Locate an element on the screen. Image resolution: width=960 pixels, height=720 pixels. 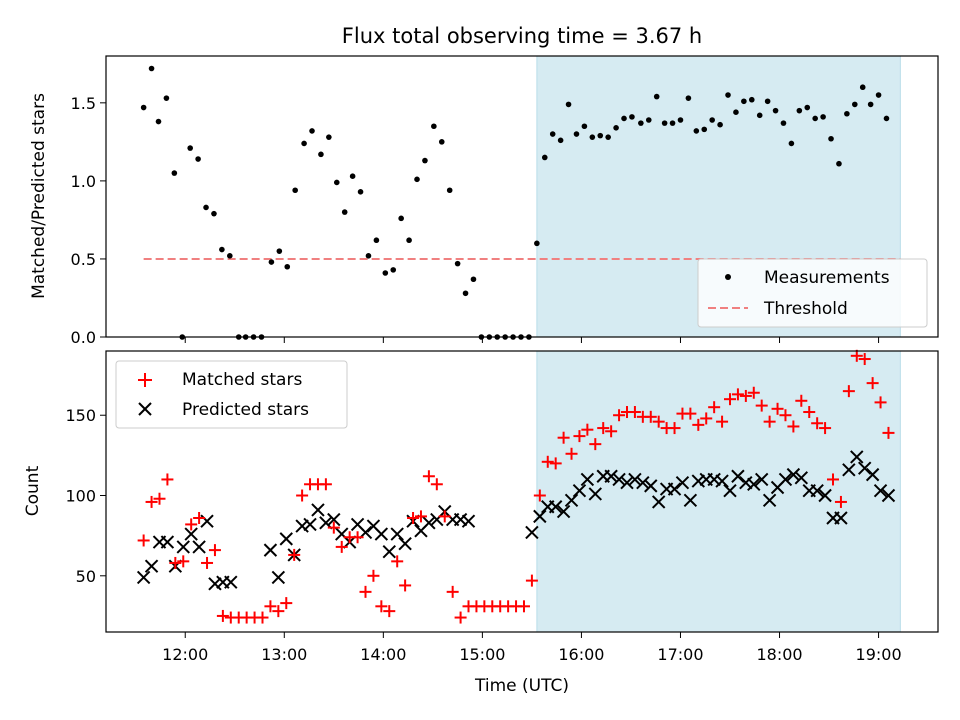
top-legend: Measurements Threshold is located at coordinates (812, 293).